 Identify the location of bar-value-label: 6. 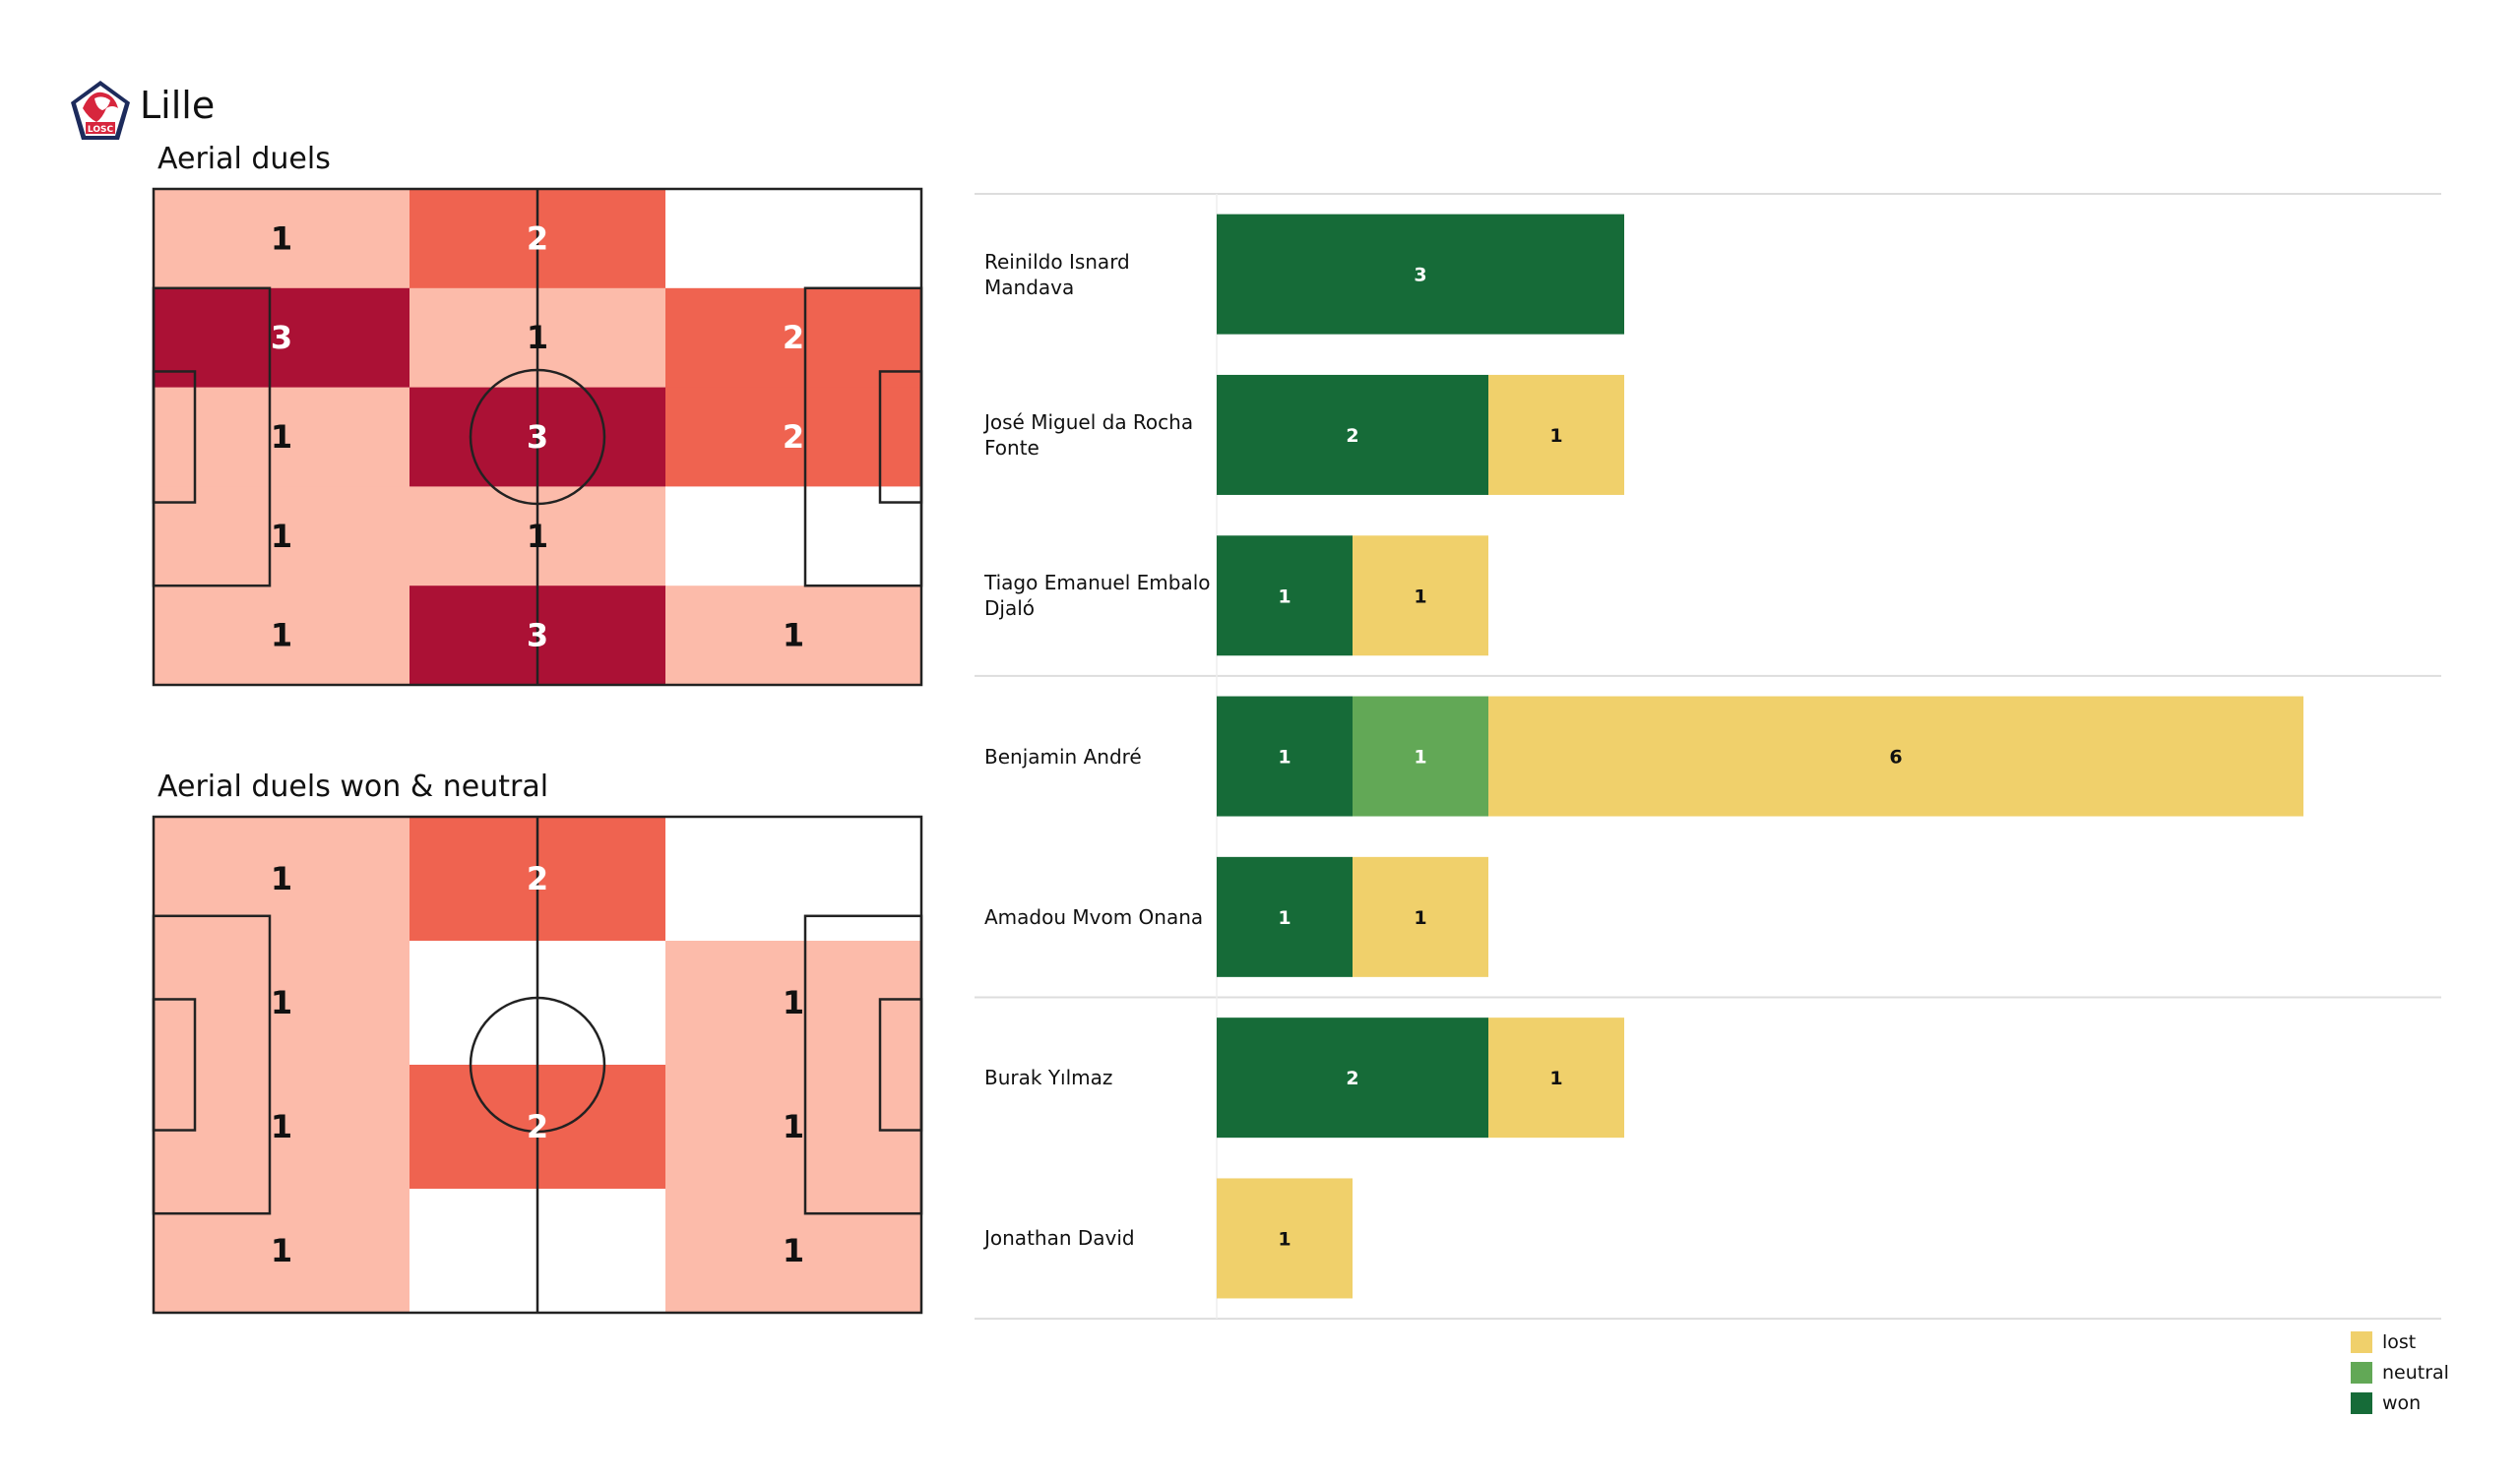
(1895, 758).